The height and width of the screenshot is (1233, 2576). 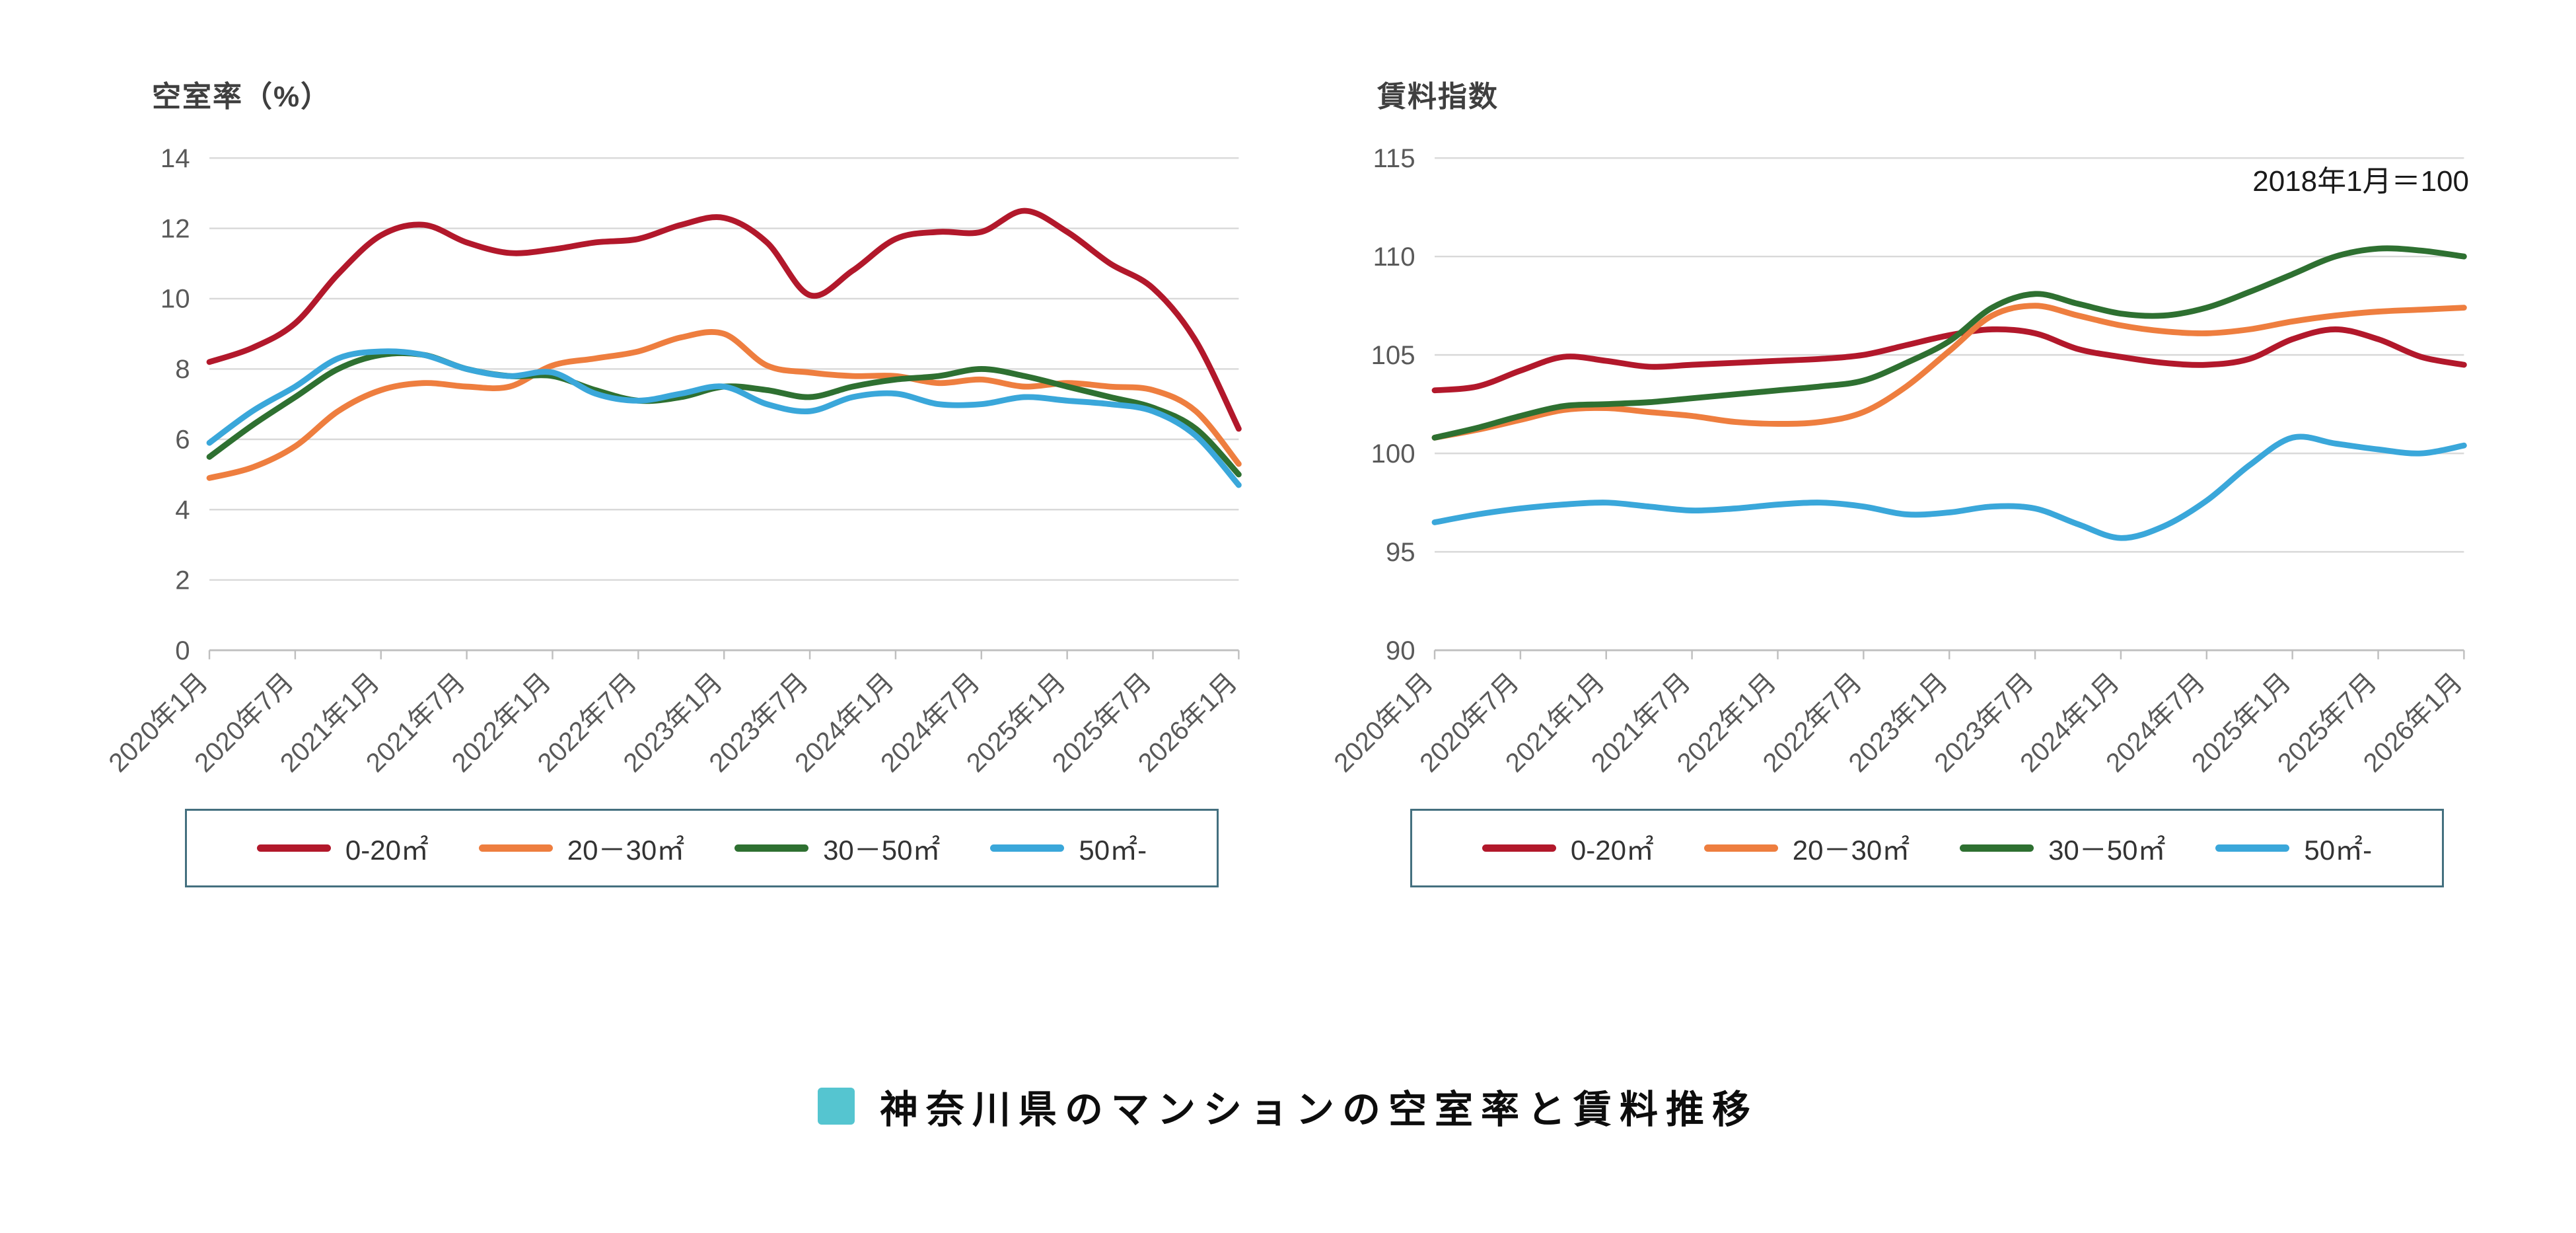 I want to click on y-tick-label: 110, so click(x=1394, y=257).